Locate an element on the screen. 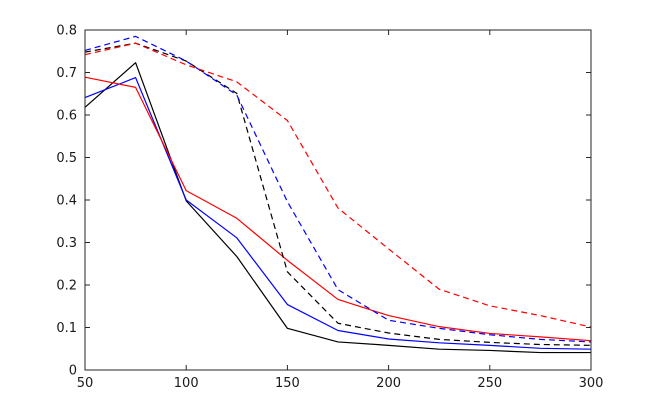 The image size is (654, 414). x-tick-label: 50 is located at coordinates (85, 383).